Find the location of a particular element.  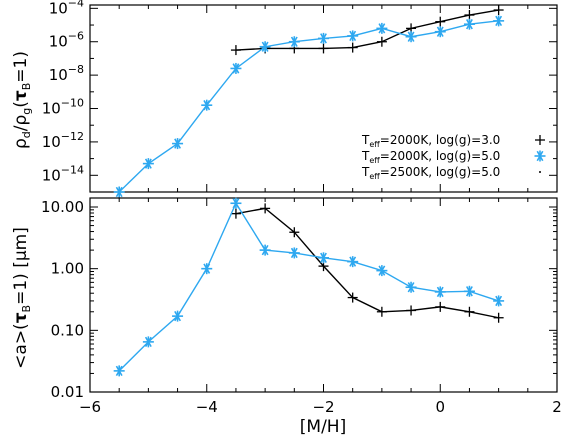

ylabel-tau: τ is located at coordinates (21, 95).